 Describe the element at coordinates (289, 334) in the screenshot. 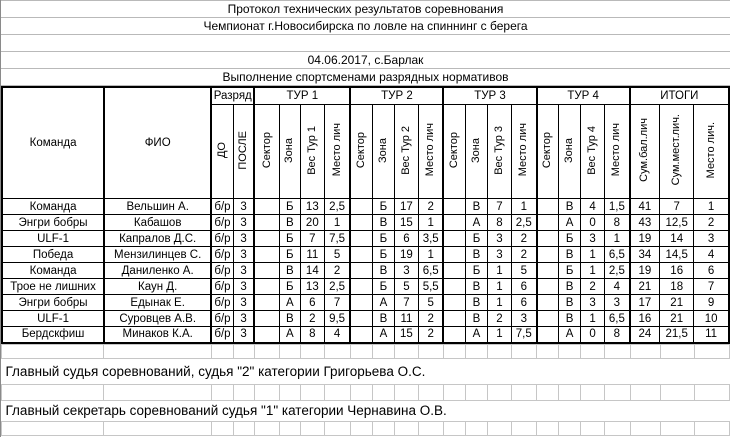

I see `cell-tur1-zona: А` at that location.